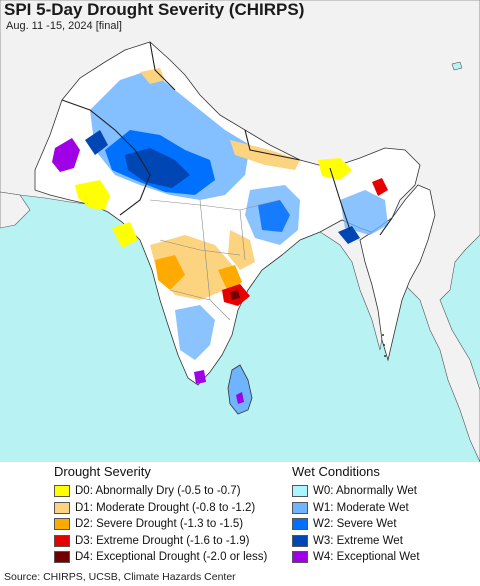  I want to click on drought-legend-label: D3: Extreme Drought (-1.6 to -1.9), so click(162, 540).